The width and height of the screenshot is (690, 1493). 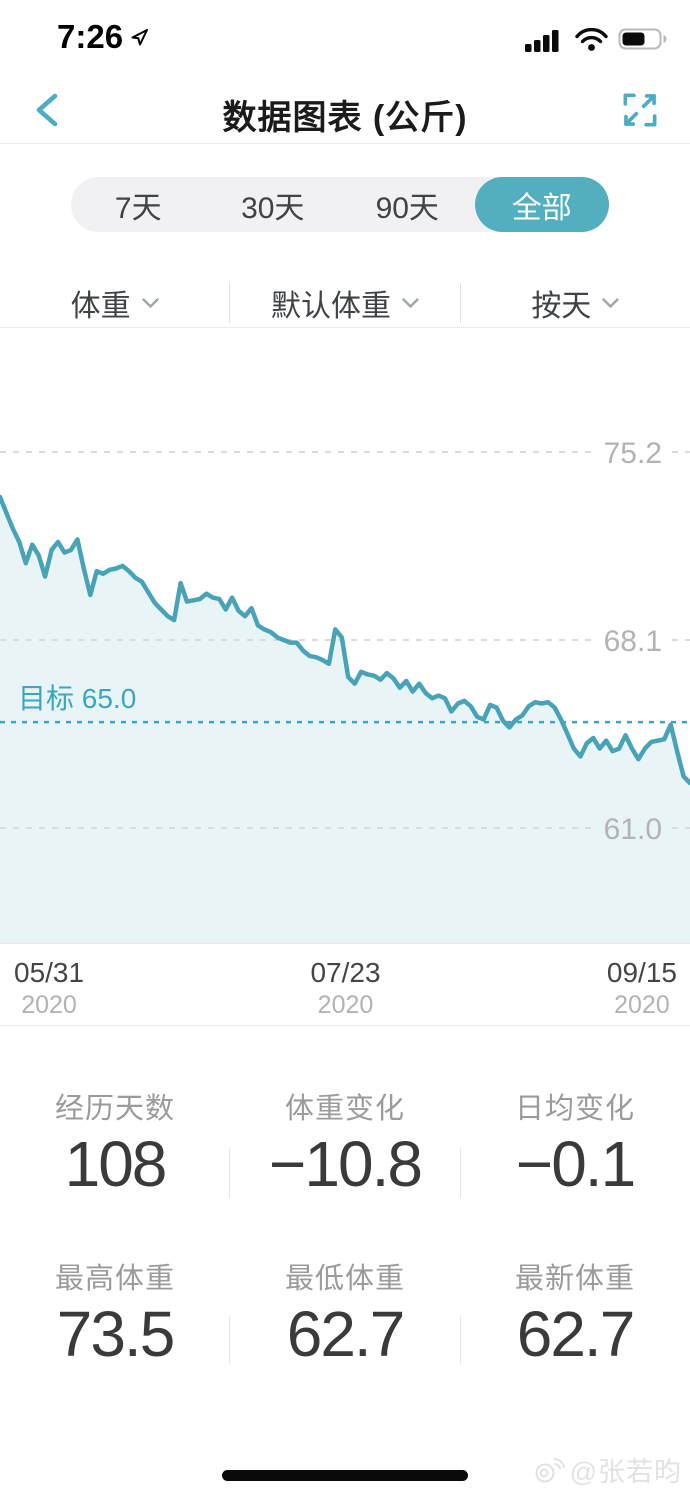 What do you see at coordinates (345, 972) in the screenshot?
I see `x-tick-date: 07/23` at bounding box center [345, 972].